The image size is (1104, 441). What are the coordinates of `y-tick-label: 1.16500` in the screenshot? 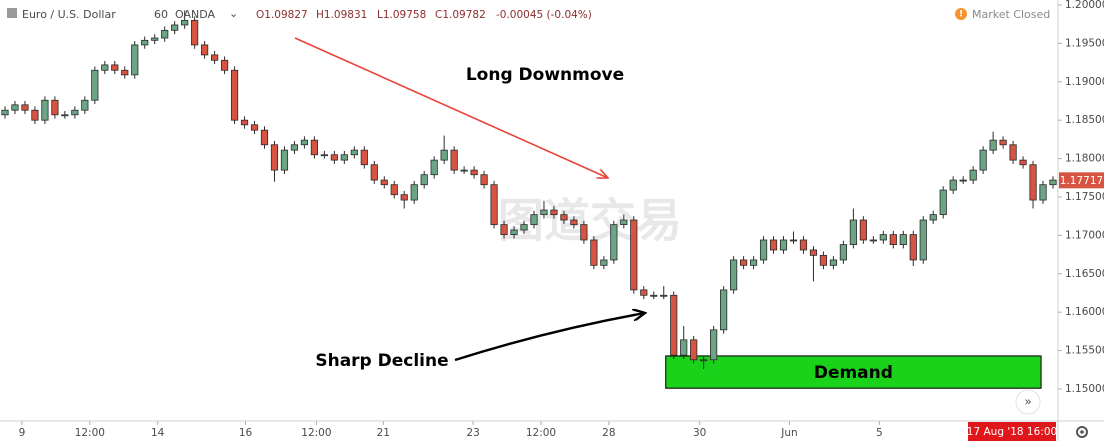 It's located at (1084, 274).